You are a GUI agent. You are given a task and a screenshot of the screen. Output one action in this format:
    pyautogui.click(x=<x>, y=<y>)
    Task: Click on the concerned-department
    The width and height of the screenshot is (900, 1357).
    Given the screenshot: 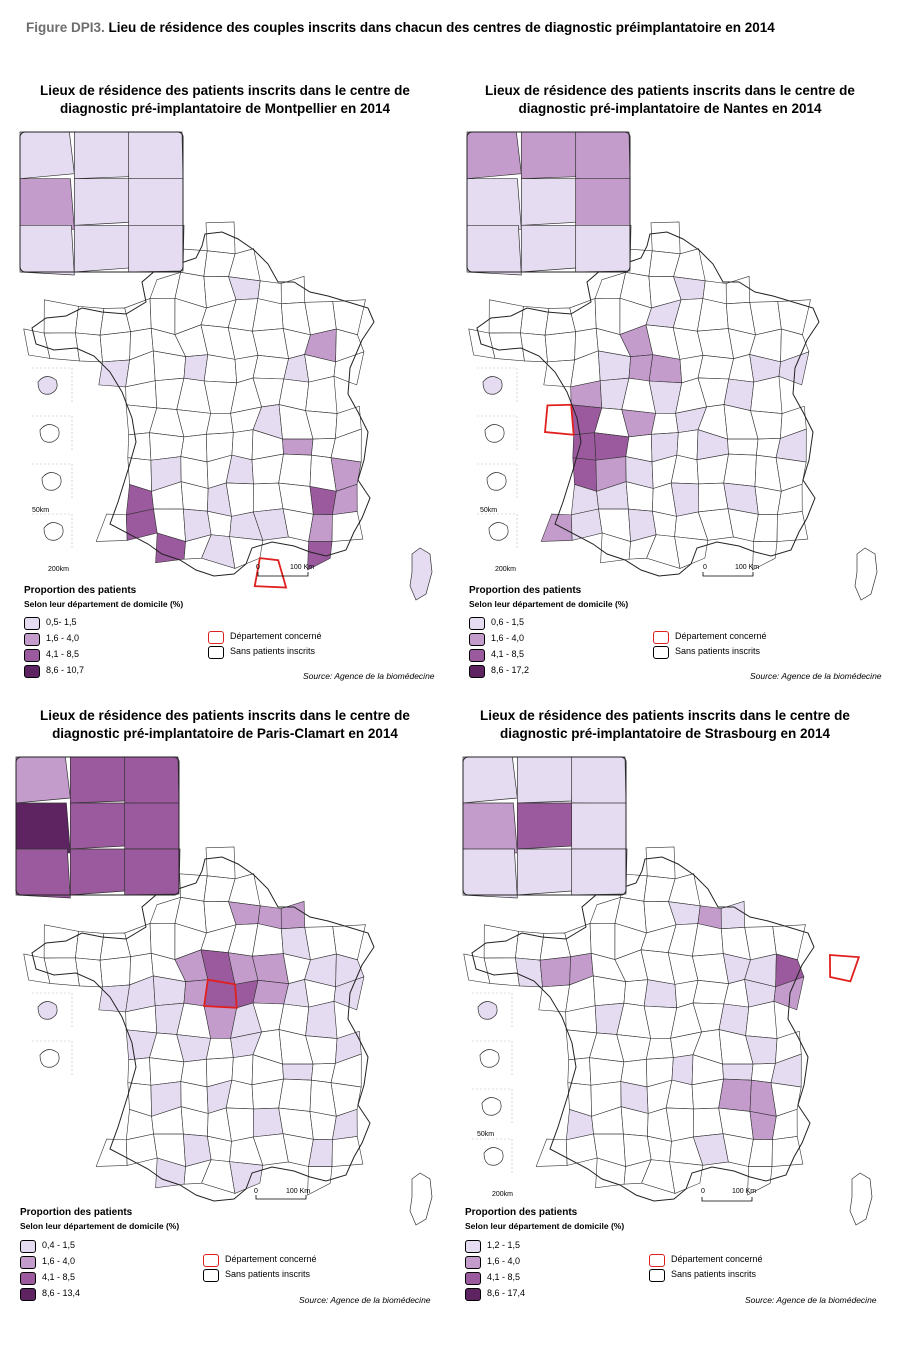 What is the action you would take?
    pyautogui.click(x=559, y=419)
    